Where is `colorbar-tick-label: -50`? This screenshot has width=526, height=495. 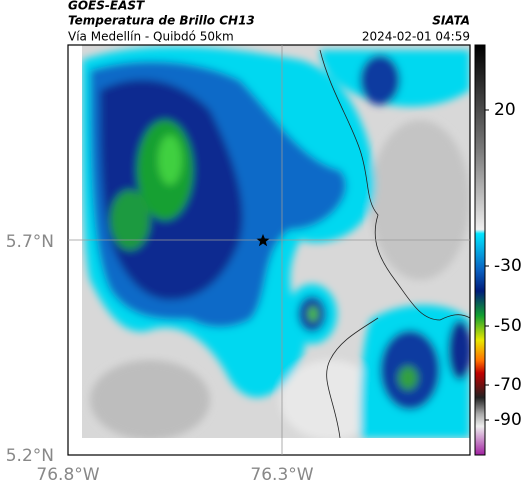 colorbar-tick-label: -50 is located at coordinates (508, 326).